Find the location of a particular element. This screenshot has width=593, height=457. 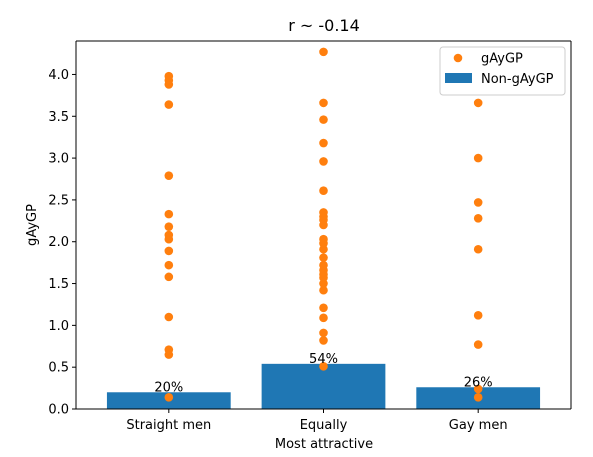

x-tick-label: Straight men is located at coordinates (168, 425).